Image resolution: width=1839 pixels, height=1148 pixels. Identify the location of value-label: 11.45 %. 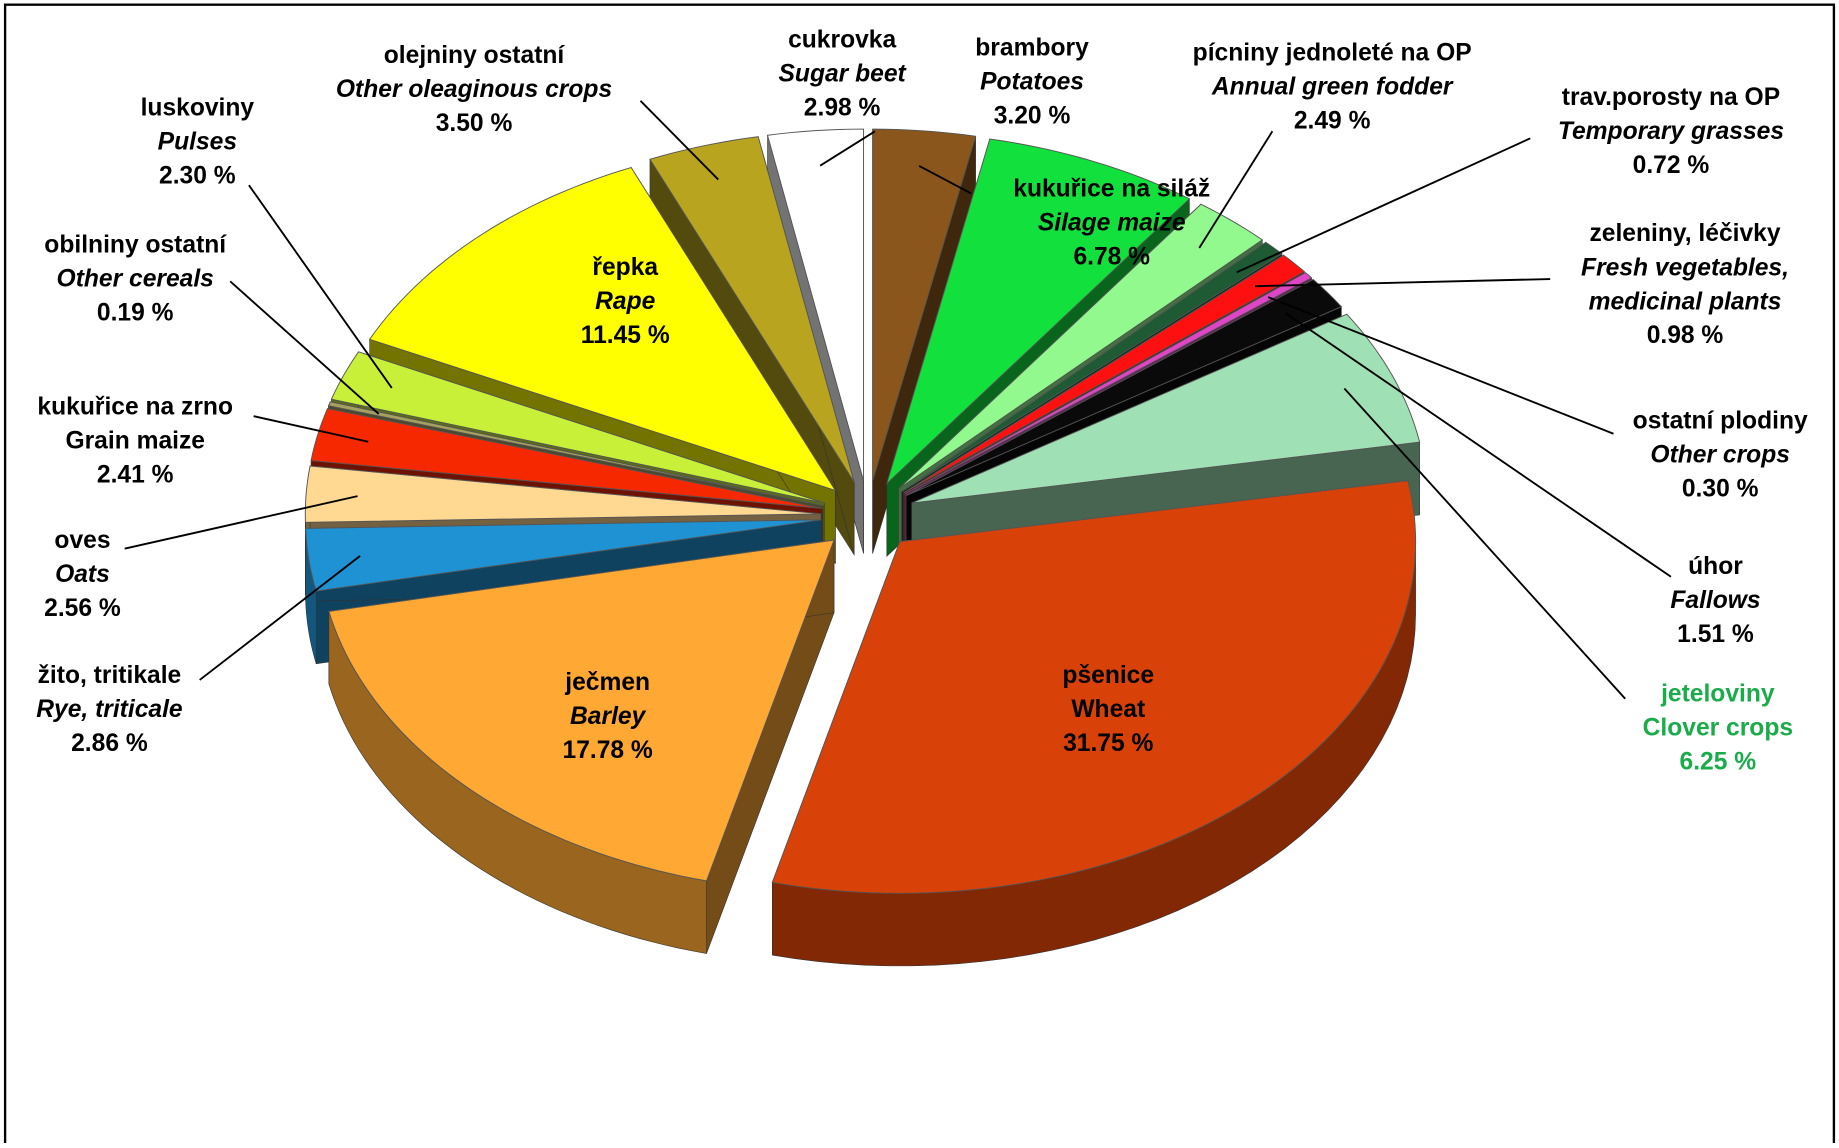
(625, 335).